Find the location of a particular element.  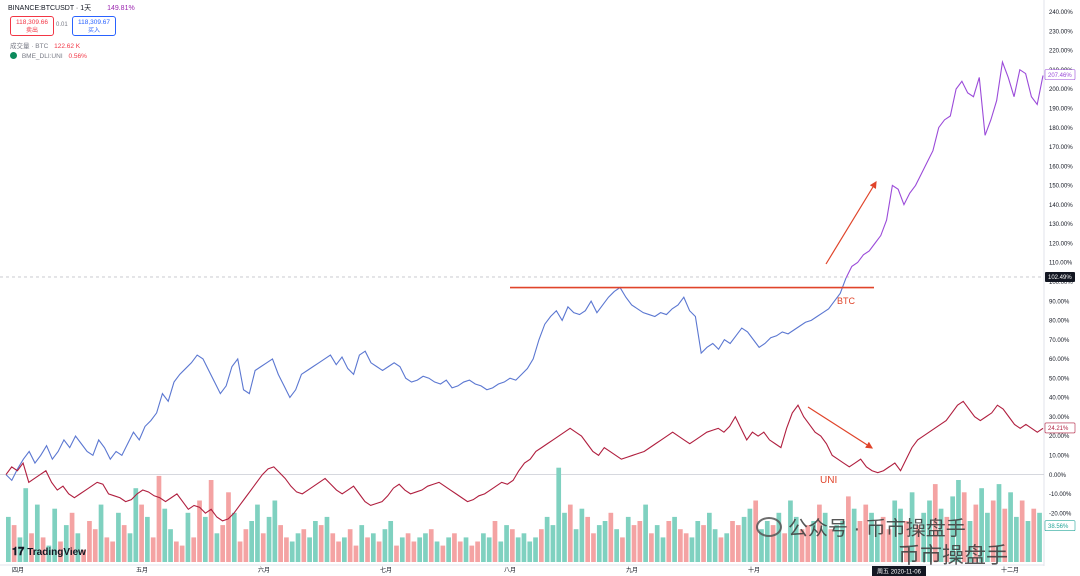

compare-legend: BME_DLI:UNI 0.56% is located at coordinates (48, 56).